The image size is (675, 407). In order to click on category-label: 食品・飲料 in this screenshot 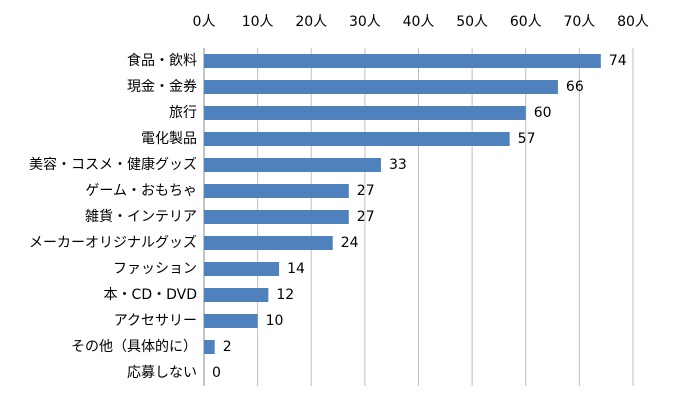, I will do `click(162, 60)`.